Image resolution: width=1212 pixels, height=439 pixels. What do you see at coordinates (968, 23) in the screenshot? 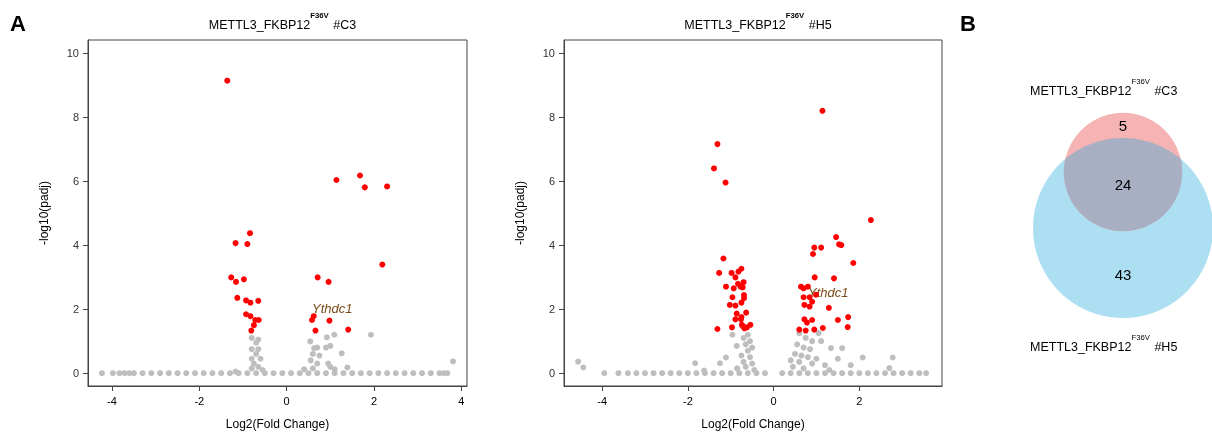
I see `text: B` at bounding box center [968, 23].